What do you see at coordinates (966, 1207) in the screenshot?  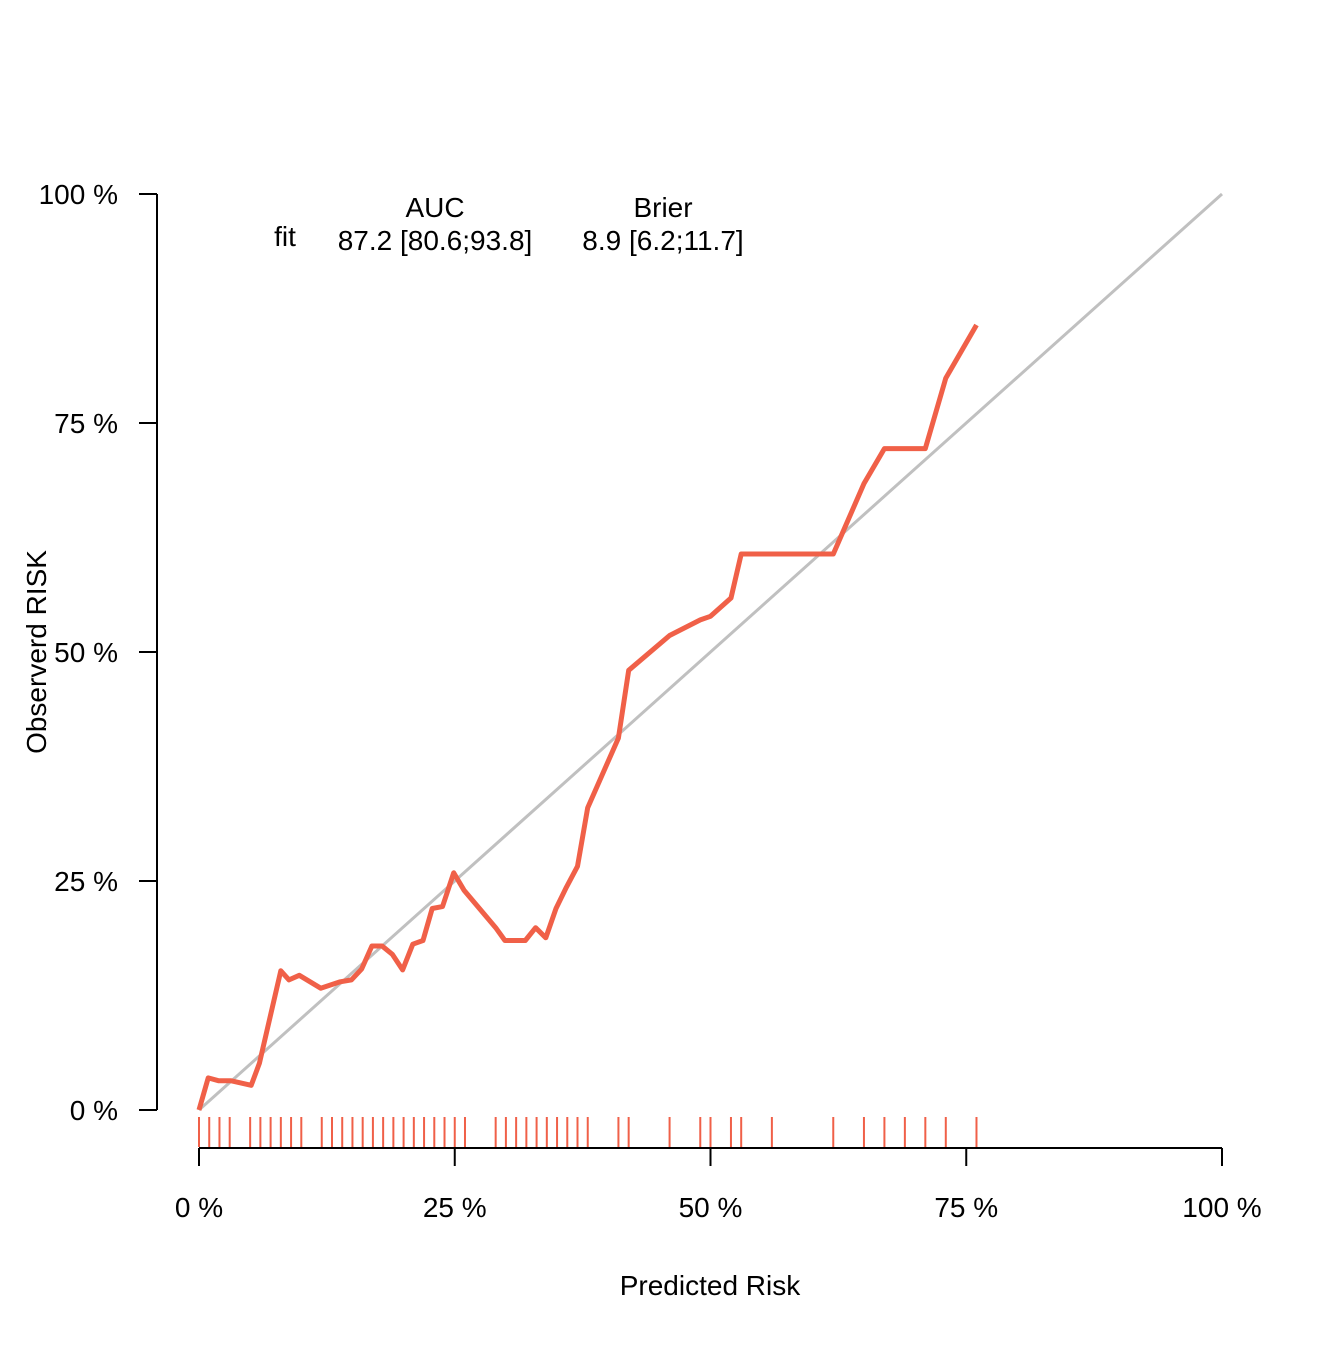 I see `x-tick-label: 75 %` at bounding box center [966, 1207].